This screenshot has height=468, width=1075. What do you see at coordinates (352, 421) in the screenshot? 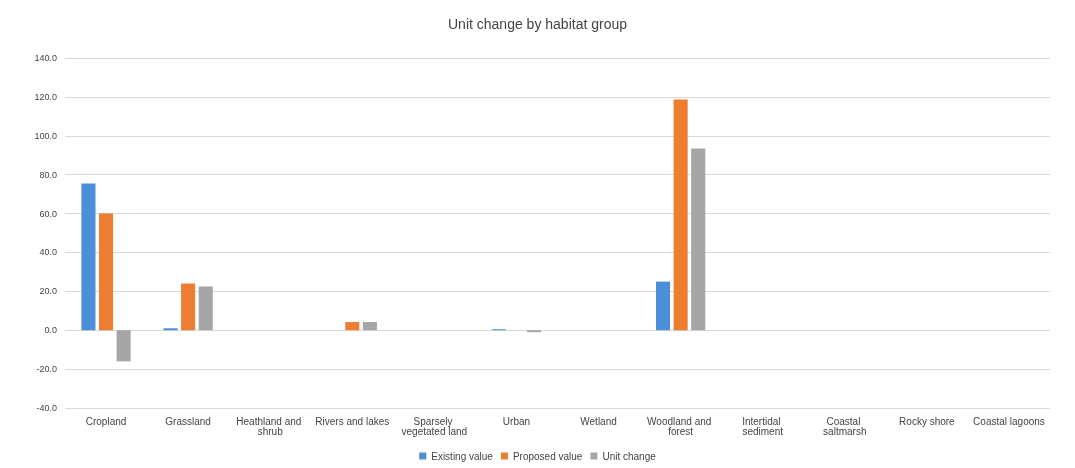
I see `x-tick-label: Rivers and lakes` at bounding box center [352, 421].